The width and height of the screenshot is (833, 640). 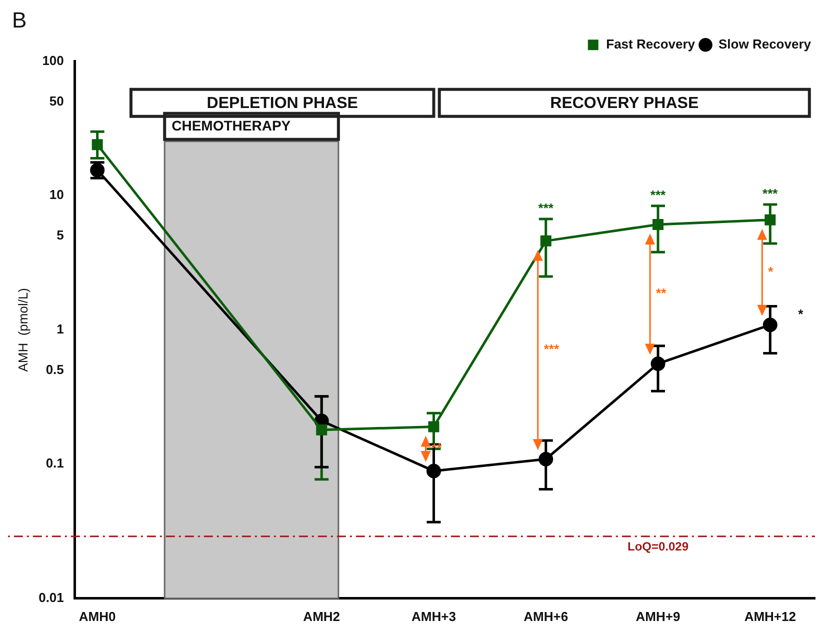 I want to click on x-tick-label: AMH+9, so click(x=658, y=616).